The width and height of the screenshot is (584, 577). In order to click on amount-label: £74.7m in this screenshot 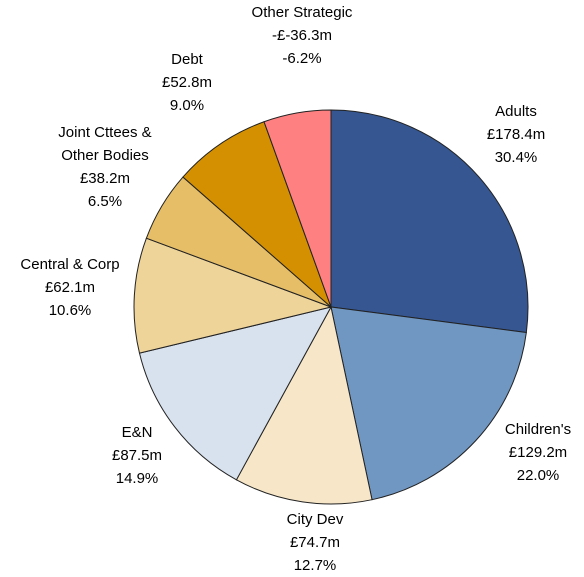, I will do `click(315, 542)`.